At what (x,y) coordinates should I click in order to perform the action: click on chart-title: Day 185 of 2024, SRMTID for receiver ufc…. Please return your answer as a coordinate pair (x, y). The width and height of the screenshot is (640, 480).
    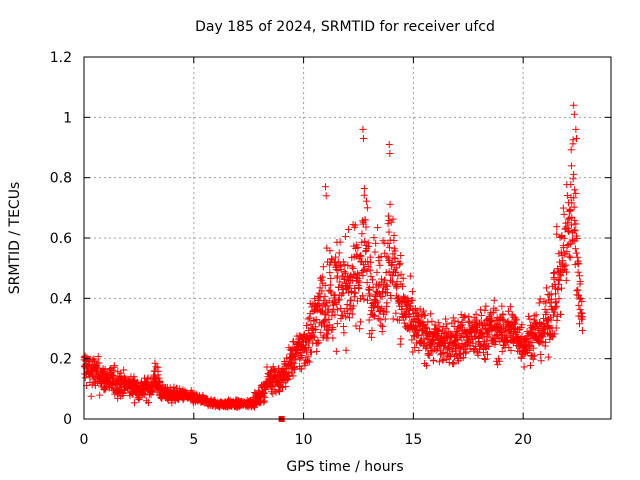
    Looking at the image, I should click on (345, 27).